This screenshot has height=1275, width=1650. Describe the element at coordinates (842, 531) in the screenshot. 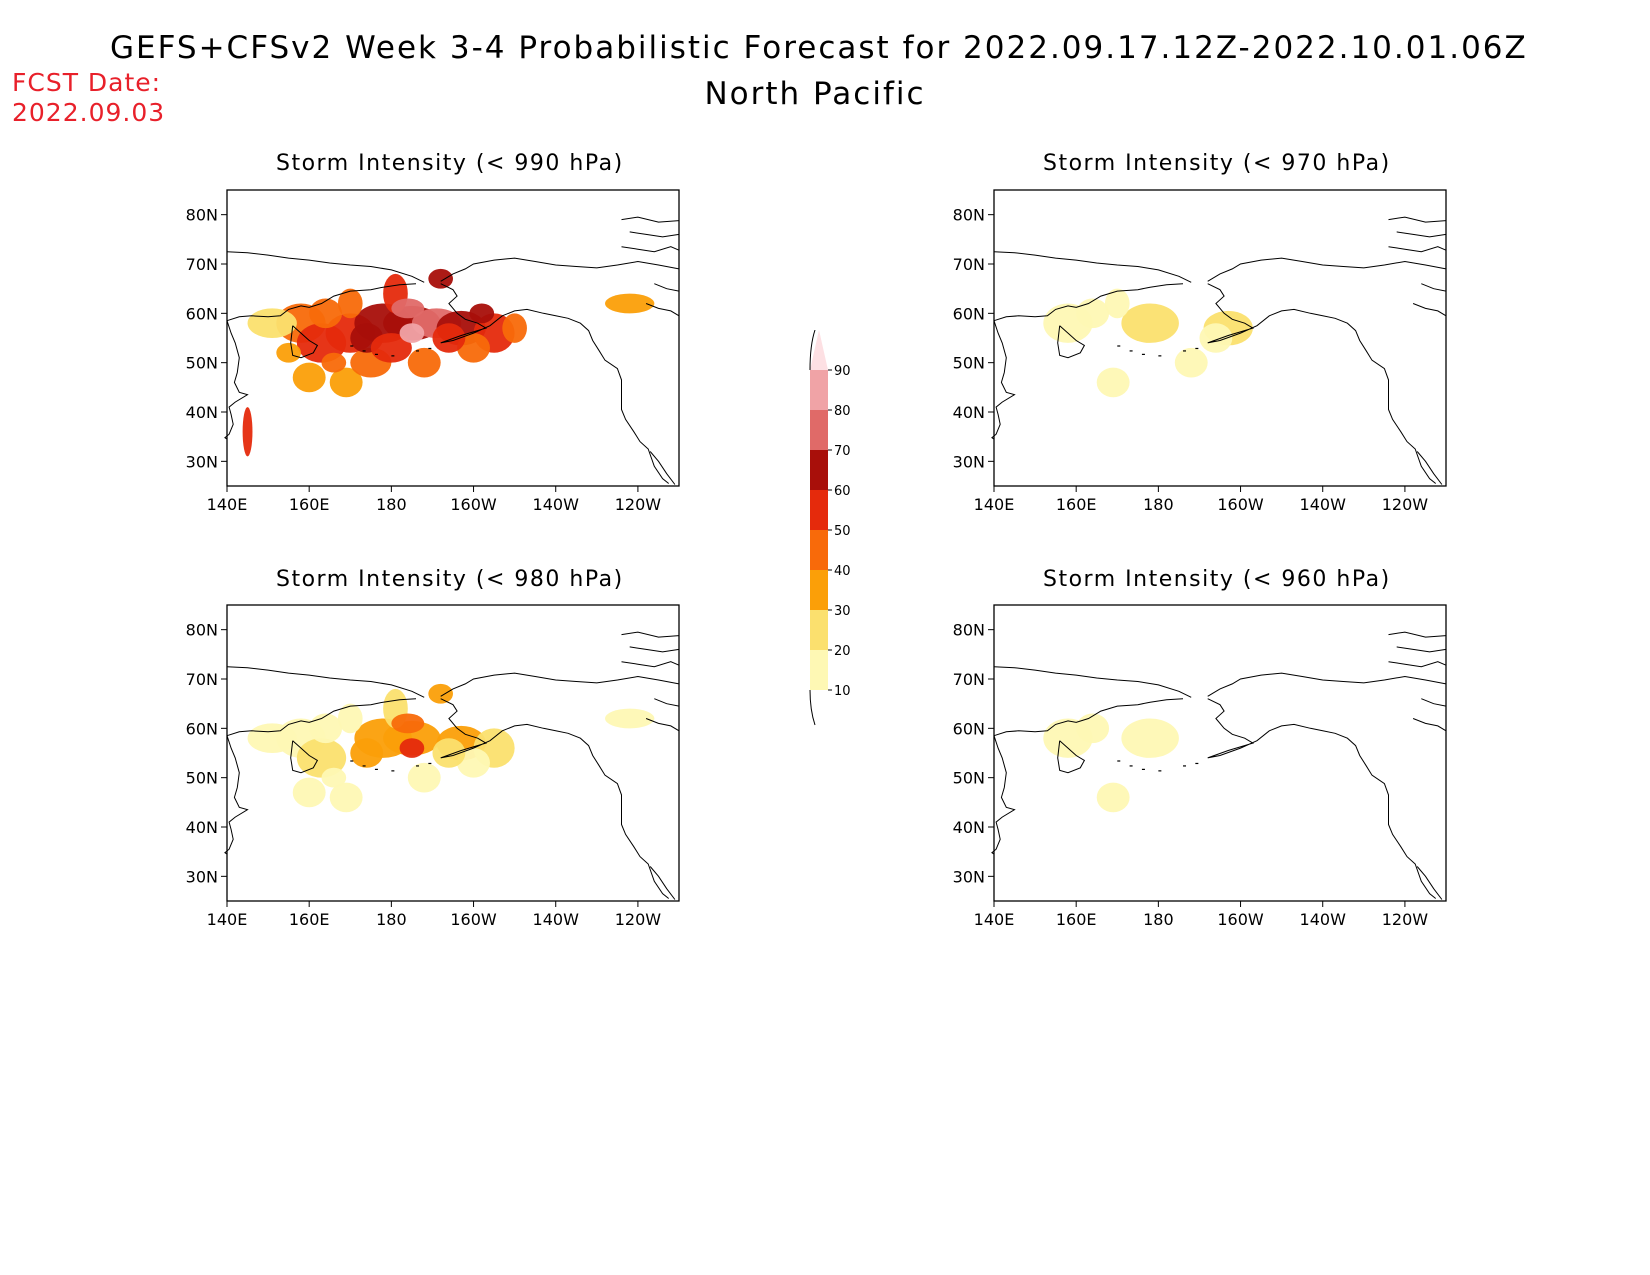

I see `colorbar-label: 50` at that location.